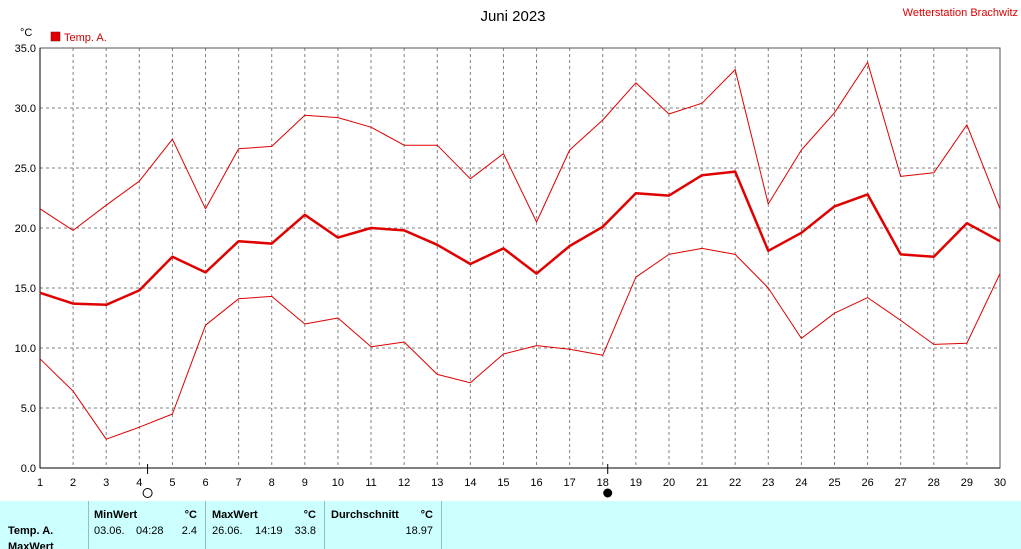 This screenshot has width=1021, height=549. I want to click on x-tick-label: 9, so click(305, 483).